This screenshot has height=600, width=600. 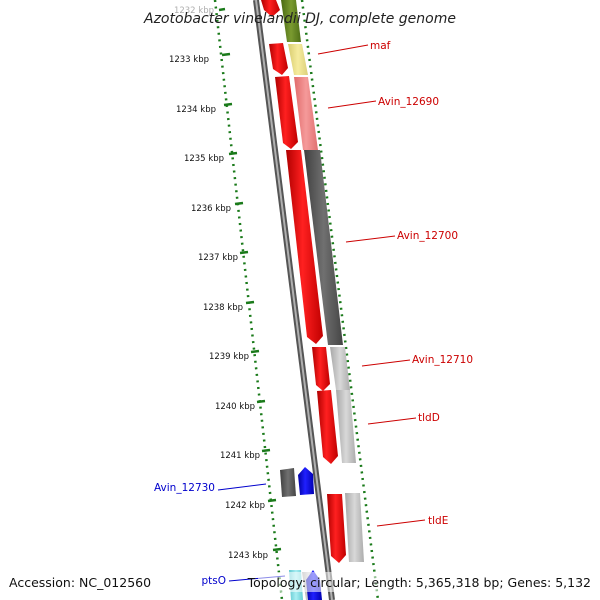 What do you see at coordinates (218, 258) in the screenshot?
I see `ruler-tick-label: 1237 kbp` at bounding box center [218, 258].